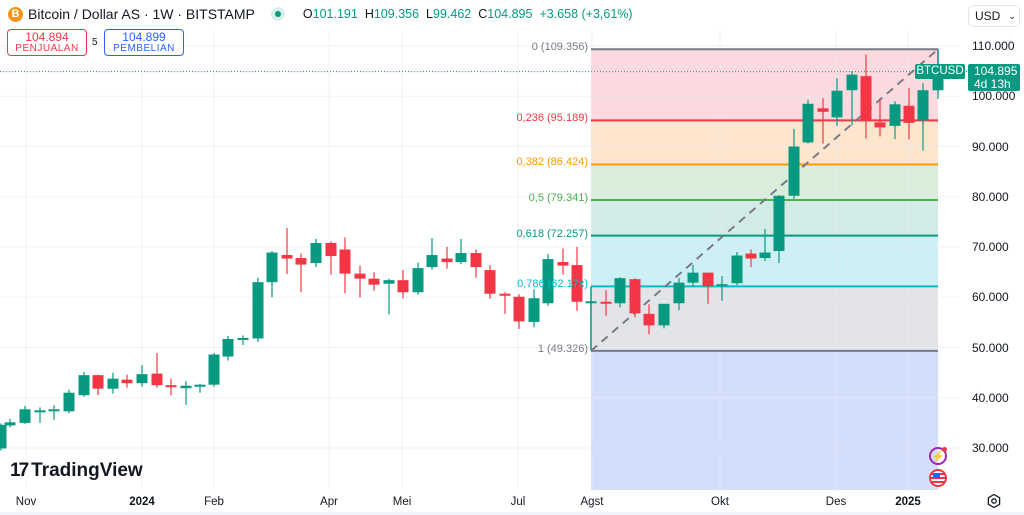 Image resolution: width=1024 pixels, height=515 pixels. I want to click on fib-level-label: 0,618 (72.257), so click(552, 233).